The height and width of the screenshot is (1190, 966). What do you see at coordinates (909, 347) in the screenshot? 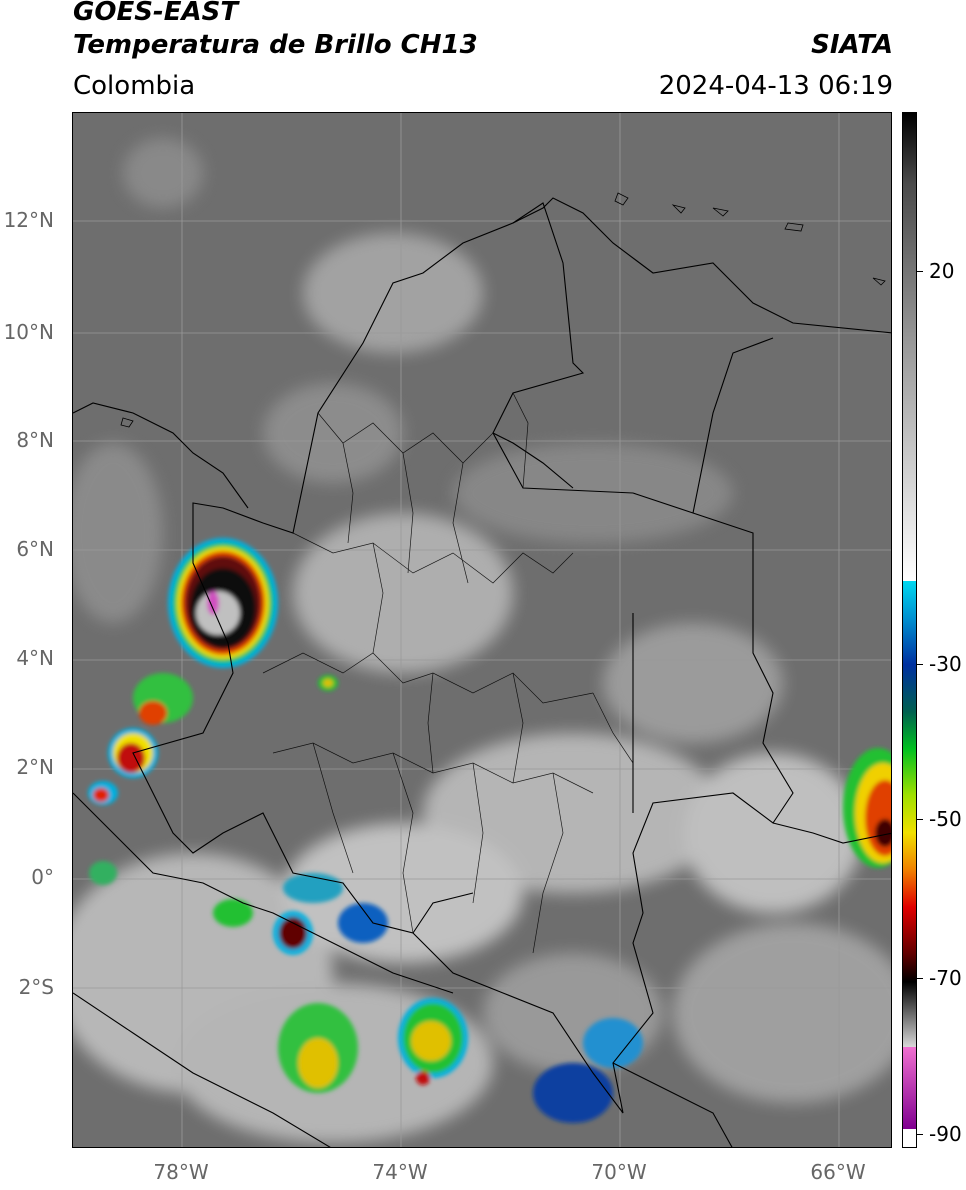
I see `colorbar-gray-segment` at bounding box center [909, 347].